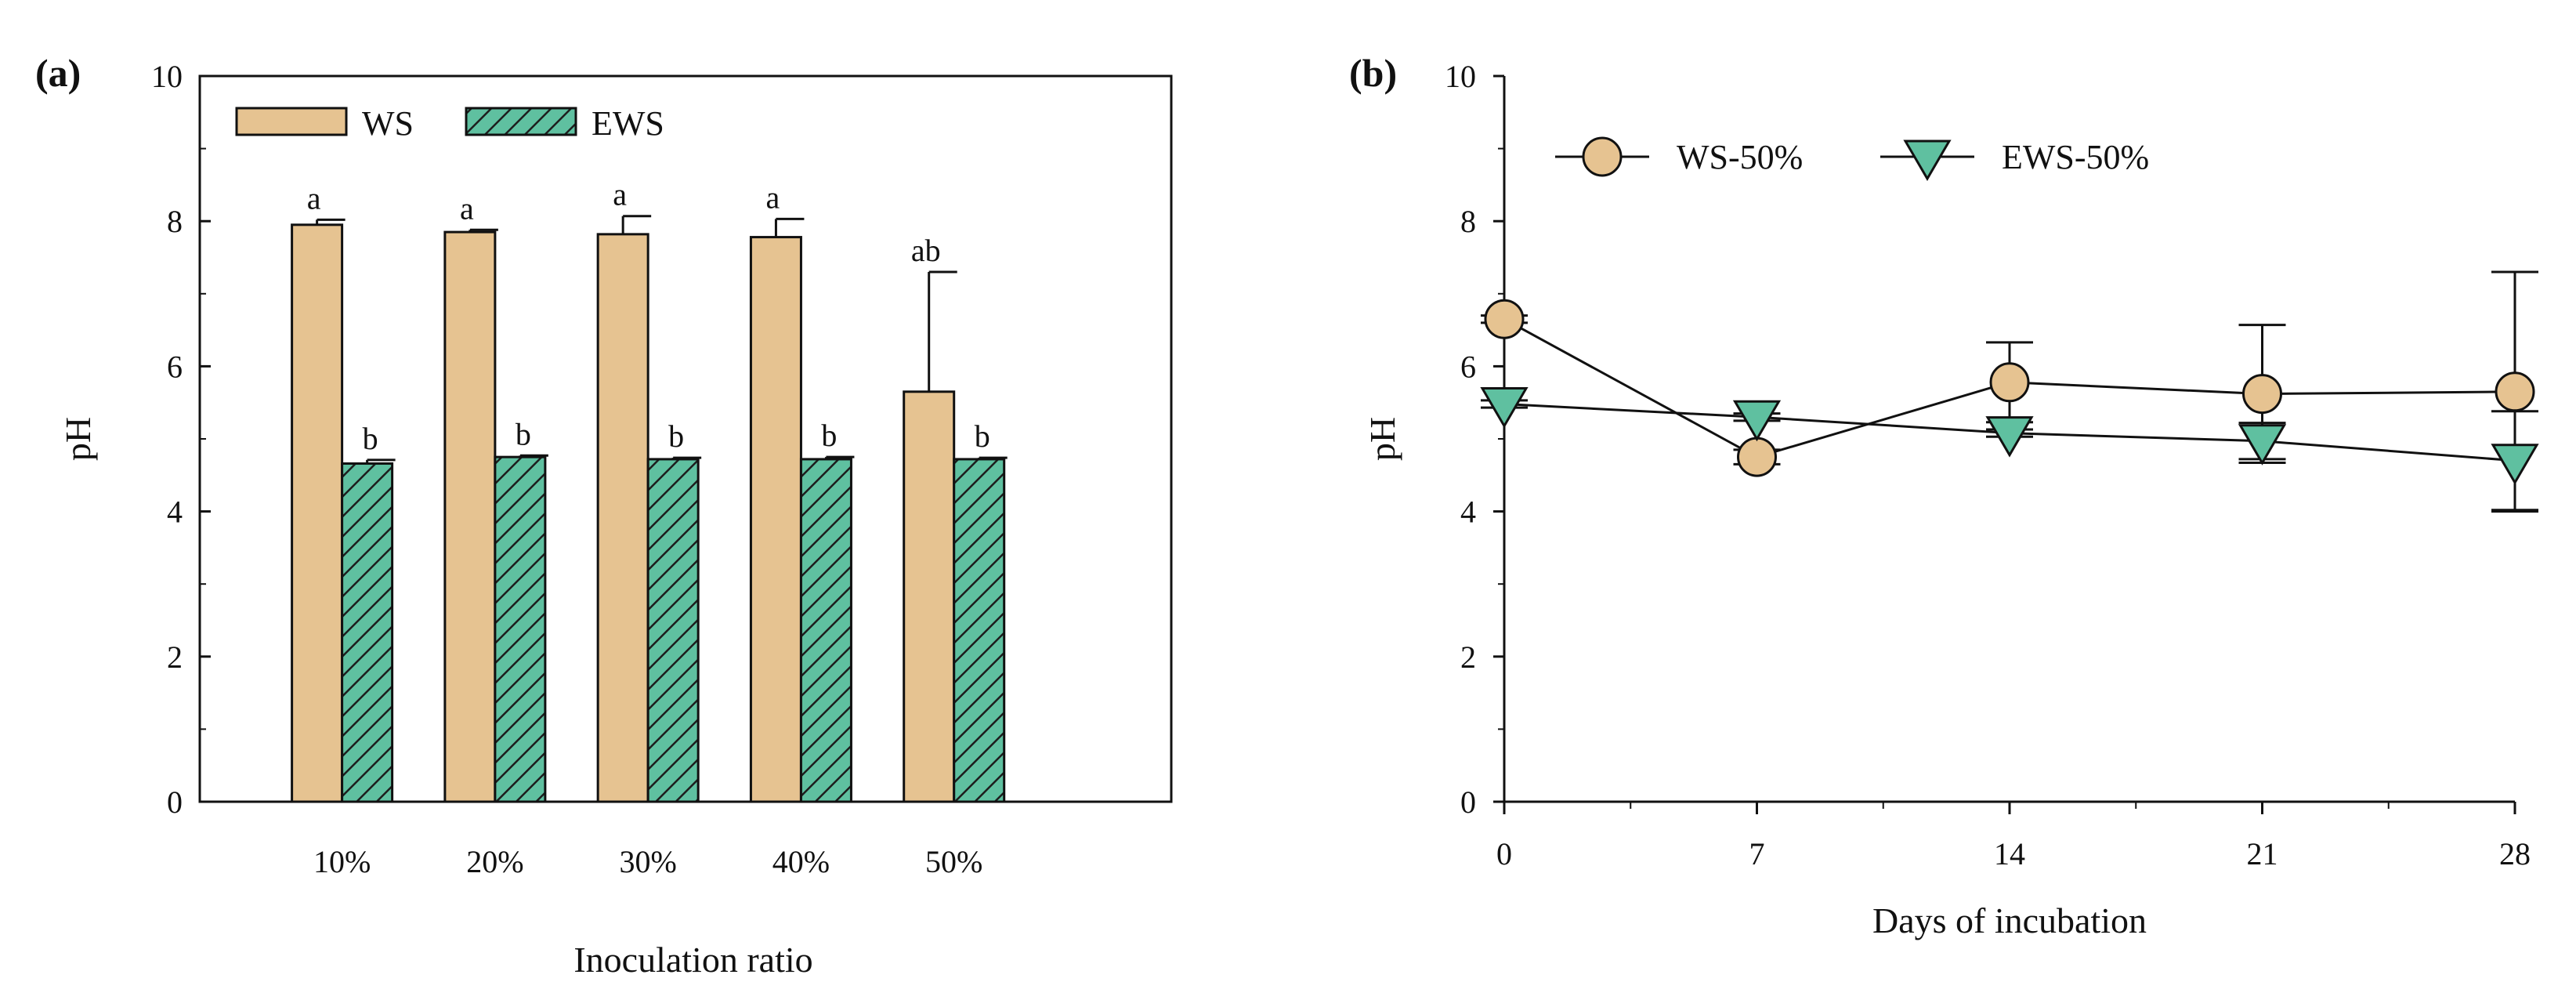  Describe the element at coordinates (1740, 157) in the screenshot. I see `legend-label: WS-50%` at that location.